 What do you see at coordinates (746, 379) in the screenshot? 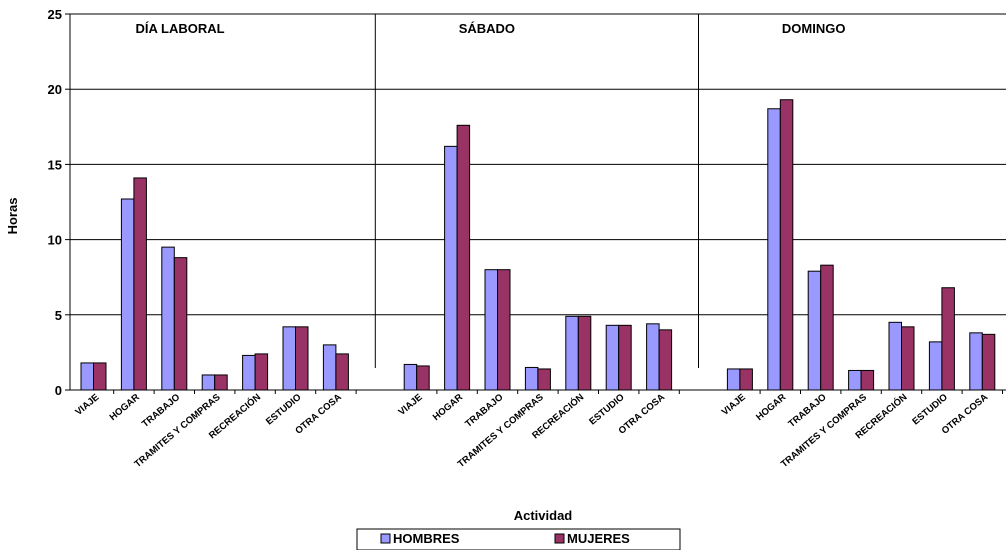
I see `bar-domingo-viaje-mujeres` at bounding box center [746, 379].